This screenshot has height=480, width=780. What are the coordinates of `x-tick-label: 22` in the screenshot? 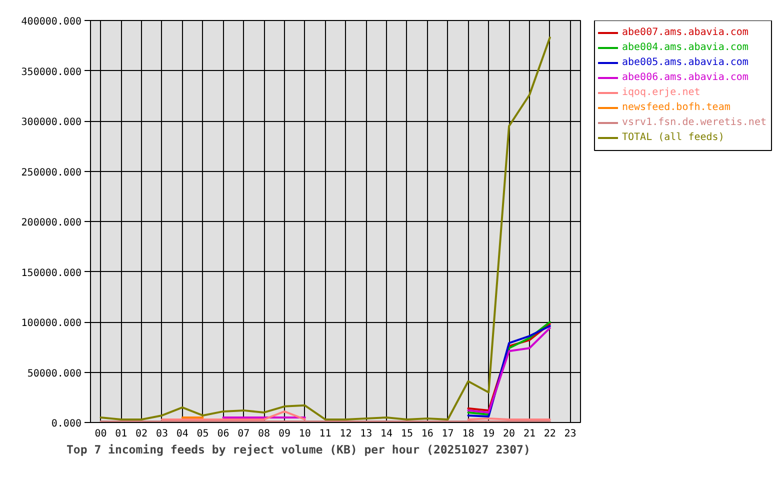 It's located at (550, 434).